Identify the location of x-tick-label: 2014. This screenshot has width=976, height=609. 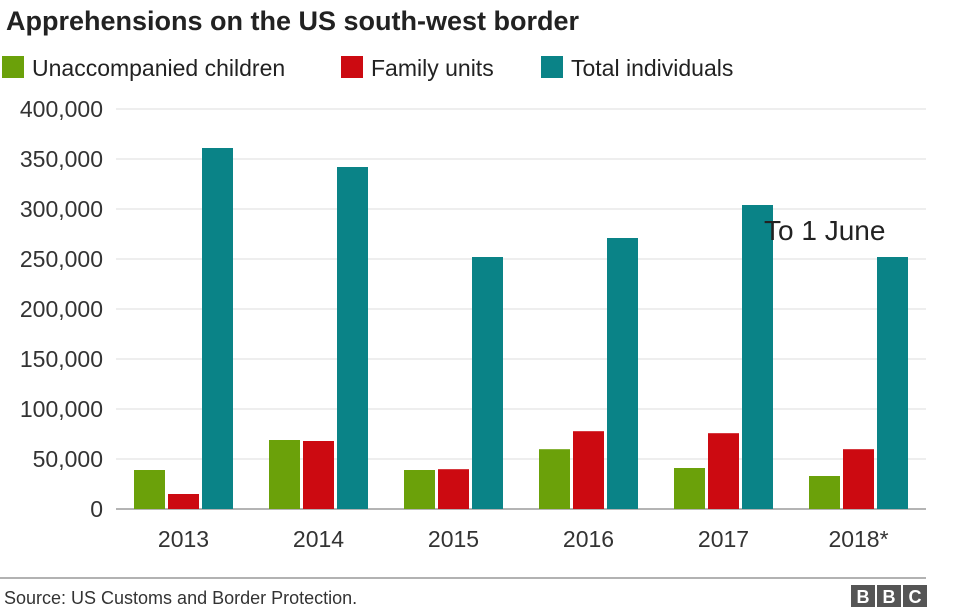
(318, 539).